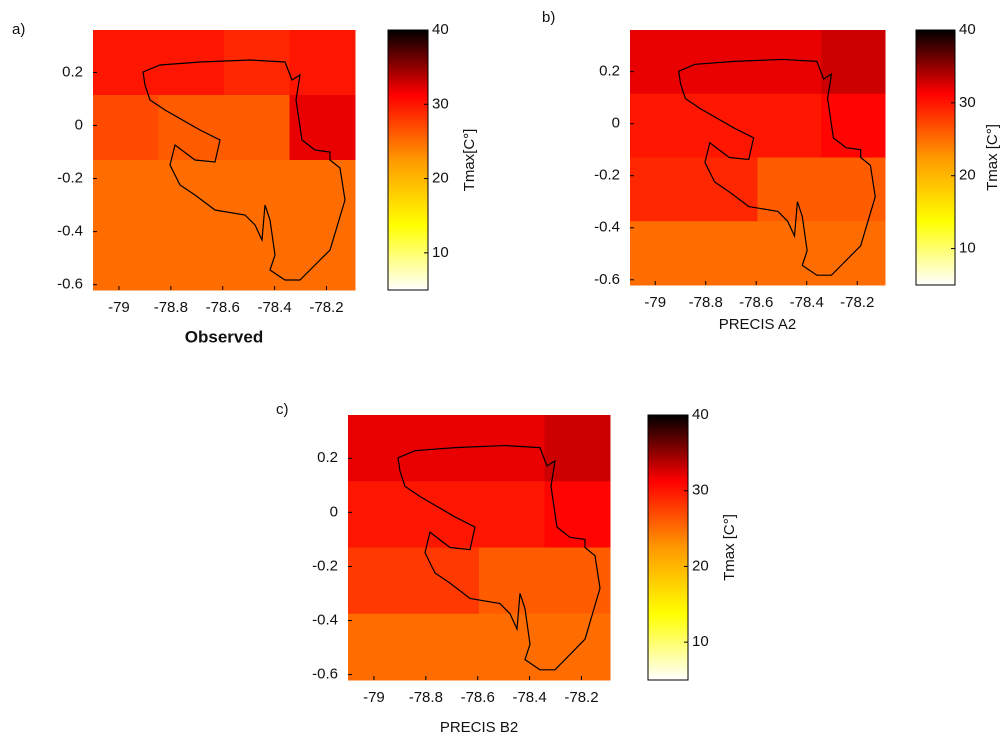 The height and width of the screenshot is (738, 1007). What do you see at coordinates (548, 17) in the screenshot?
I see `panel-label: b)` at bounding box center [548, 17].